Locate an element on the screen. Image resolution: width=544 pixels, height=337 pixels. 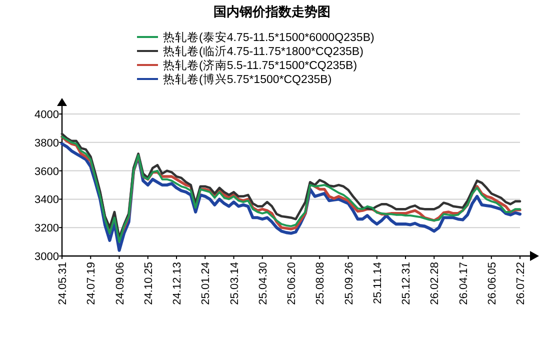
x-tick-label: 25.08.08 is located at coordinates (320, 283).